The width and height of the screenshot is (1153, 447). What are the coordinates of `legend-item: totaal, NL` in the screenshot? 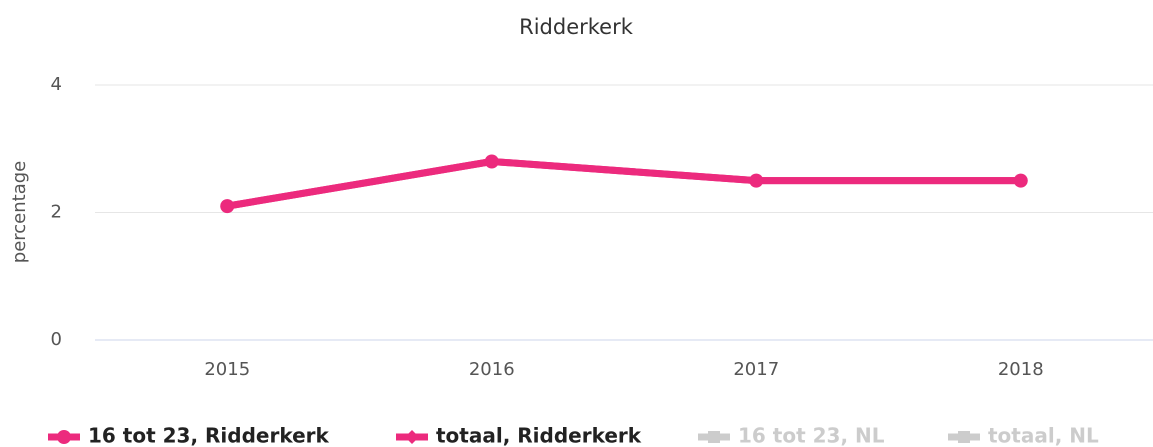 It's located at (1023, 435).